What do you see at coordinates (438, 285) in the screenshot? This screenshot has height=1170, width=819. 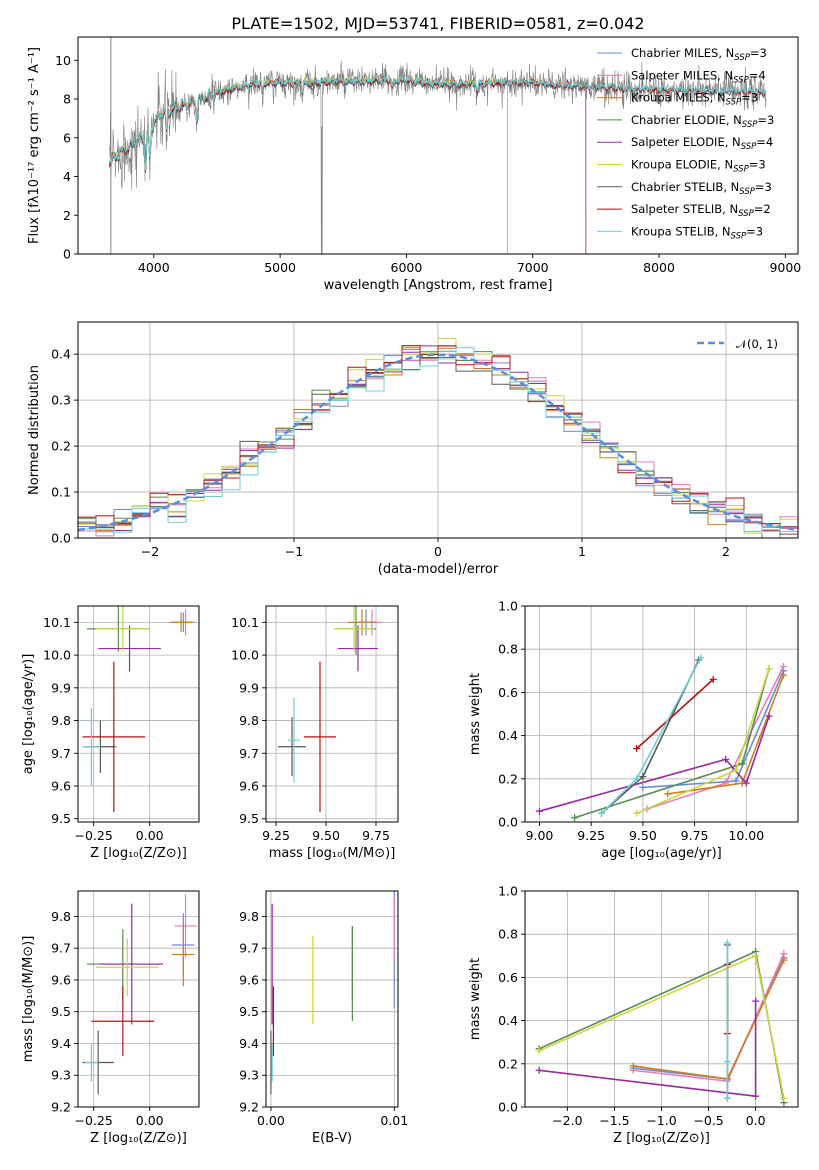 I see `x-axis-label: wavelength [Angstrom, rest frame]` at bounding box center [438, 285].